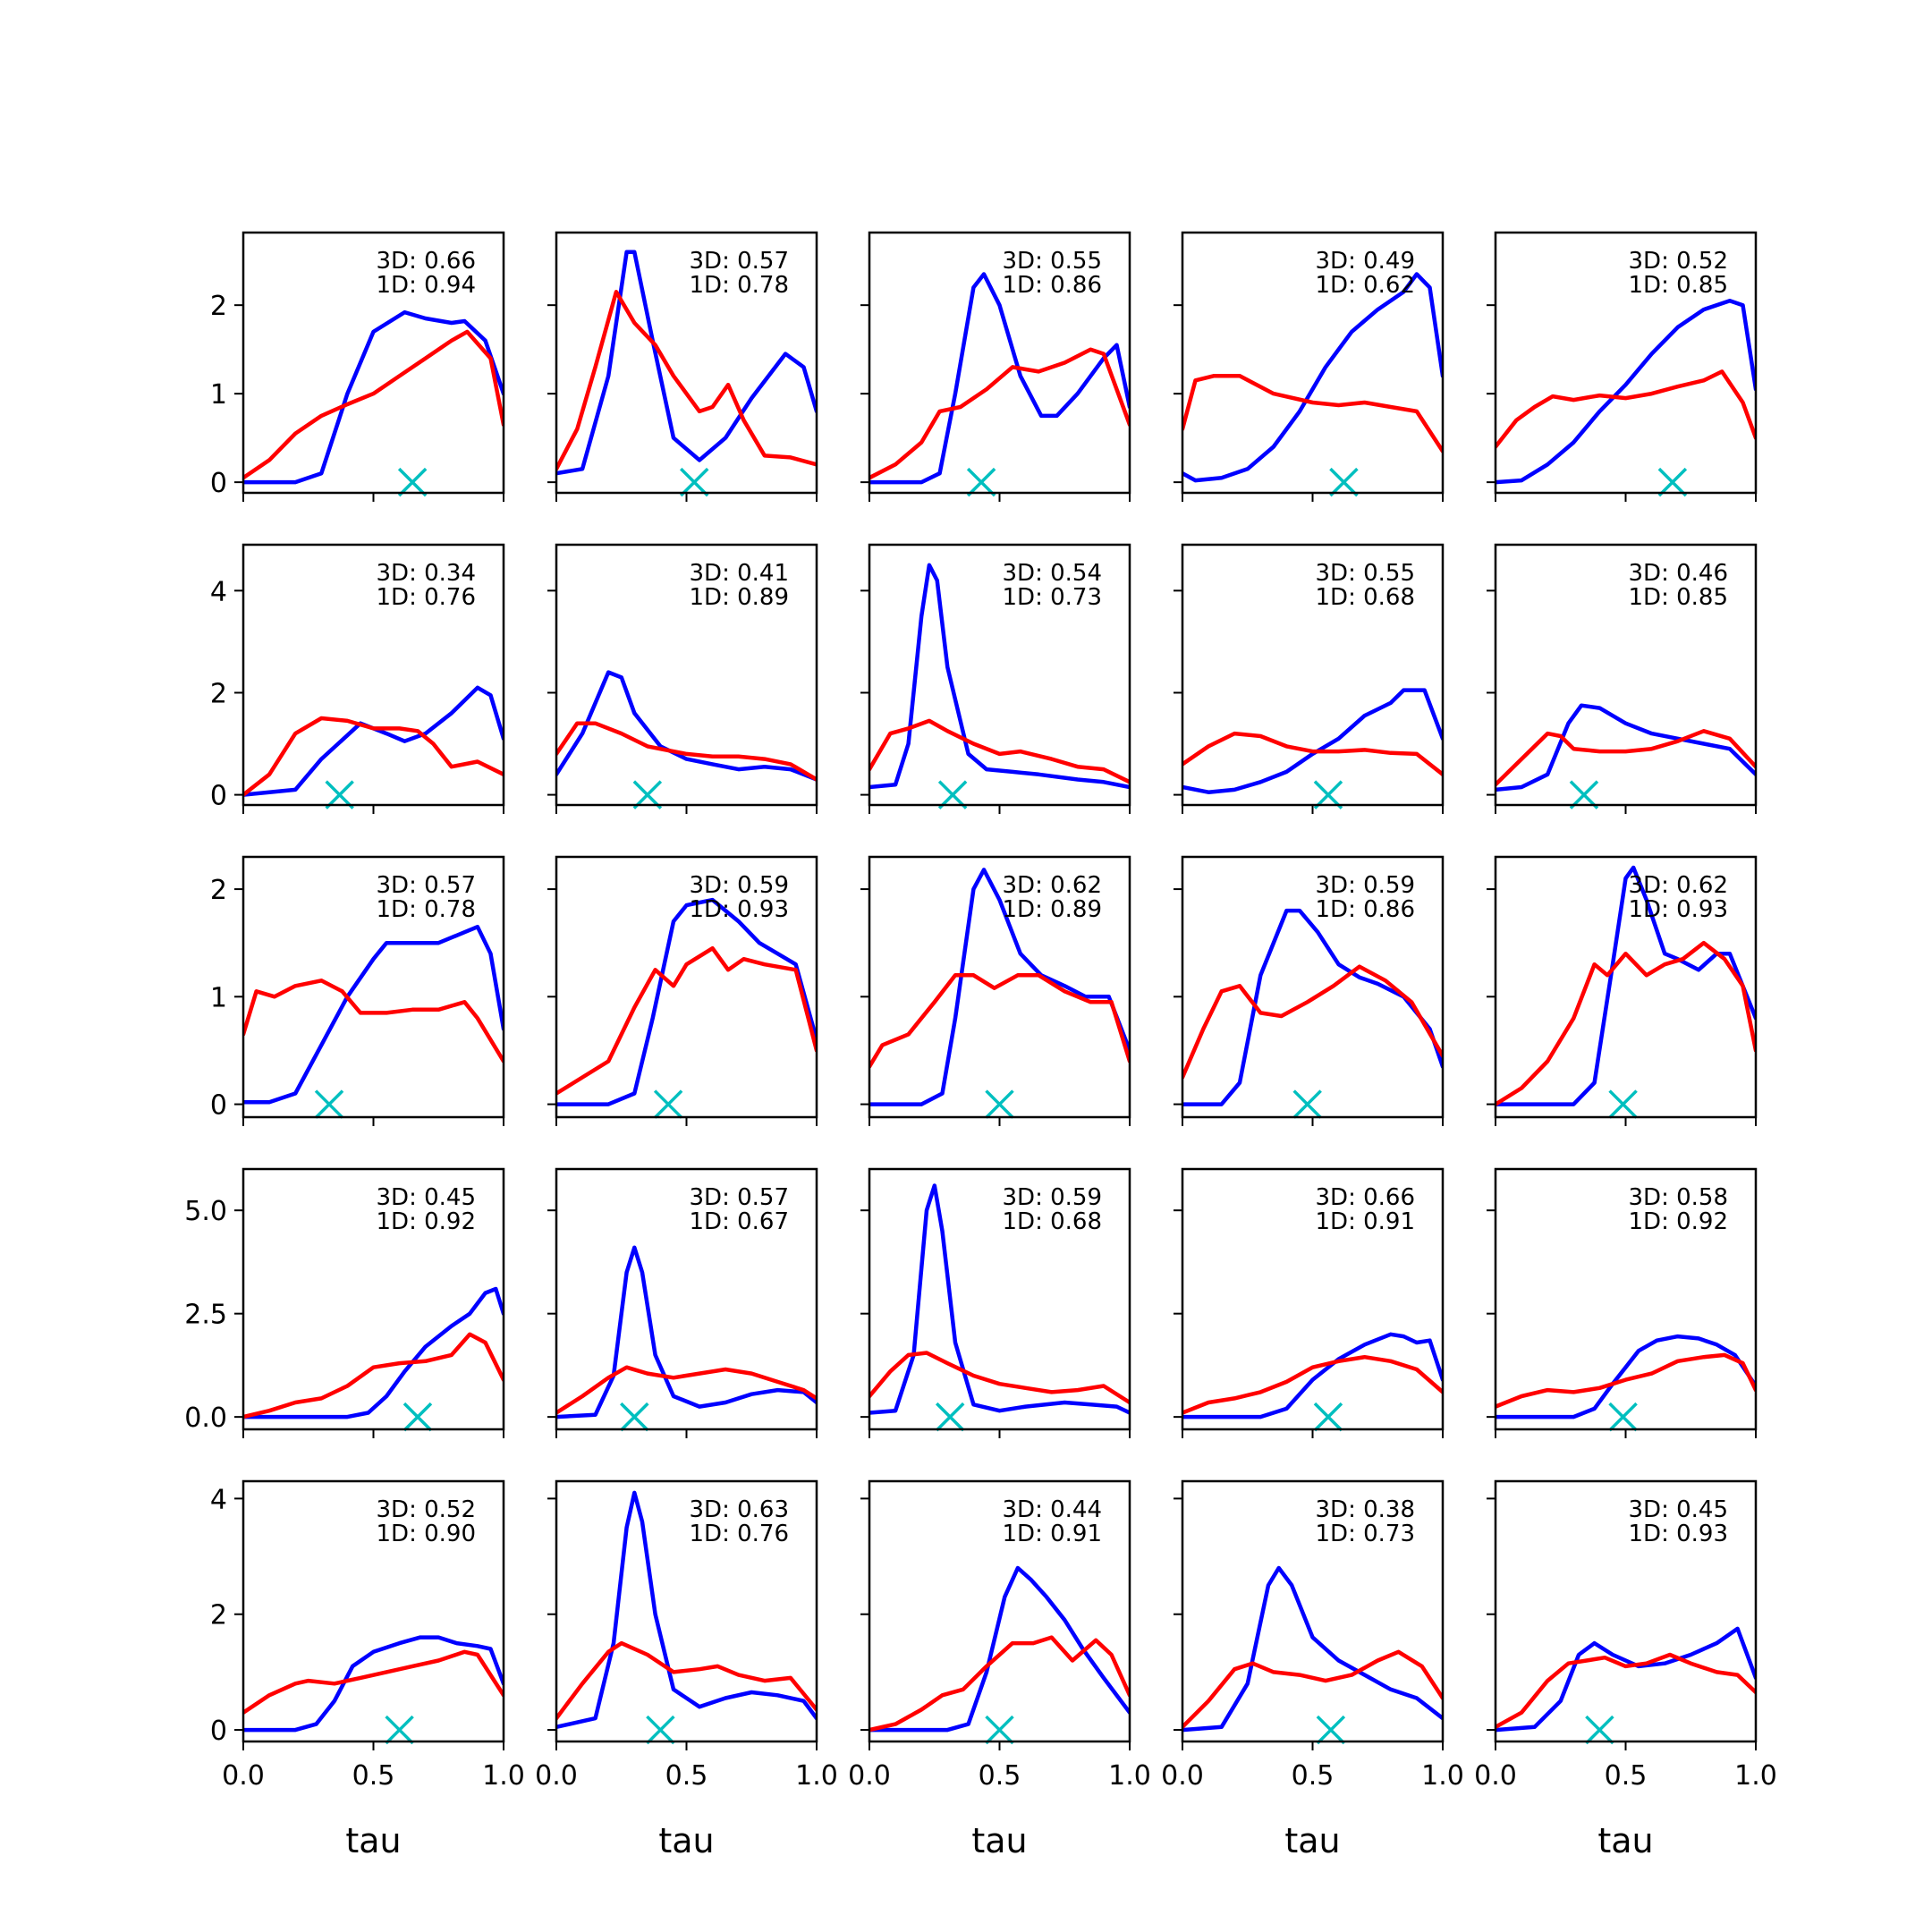  What do you see at coordinates (816, 1776) in the screenshot?
I see `x-tick-label: 1.0` at bounding box center [816, 1776].